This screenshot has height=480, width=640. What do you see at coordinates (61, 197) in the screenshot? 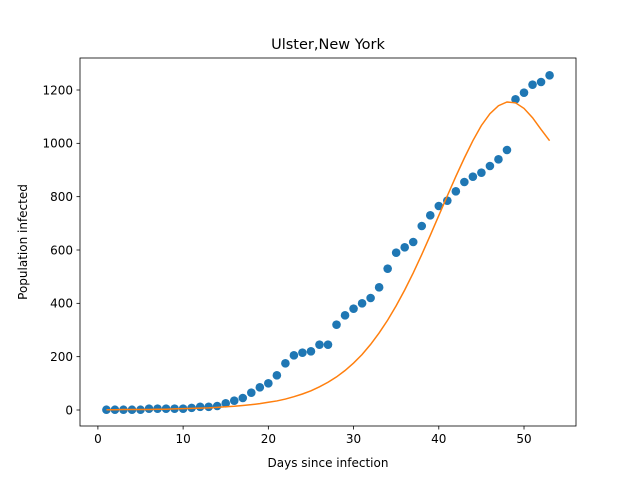
I see `y-tick-label: 800` at bounding box center [61, 197].